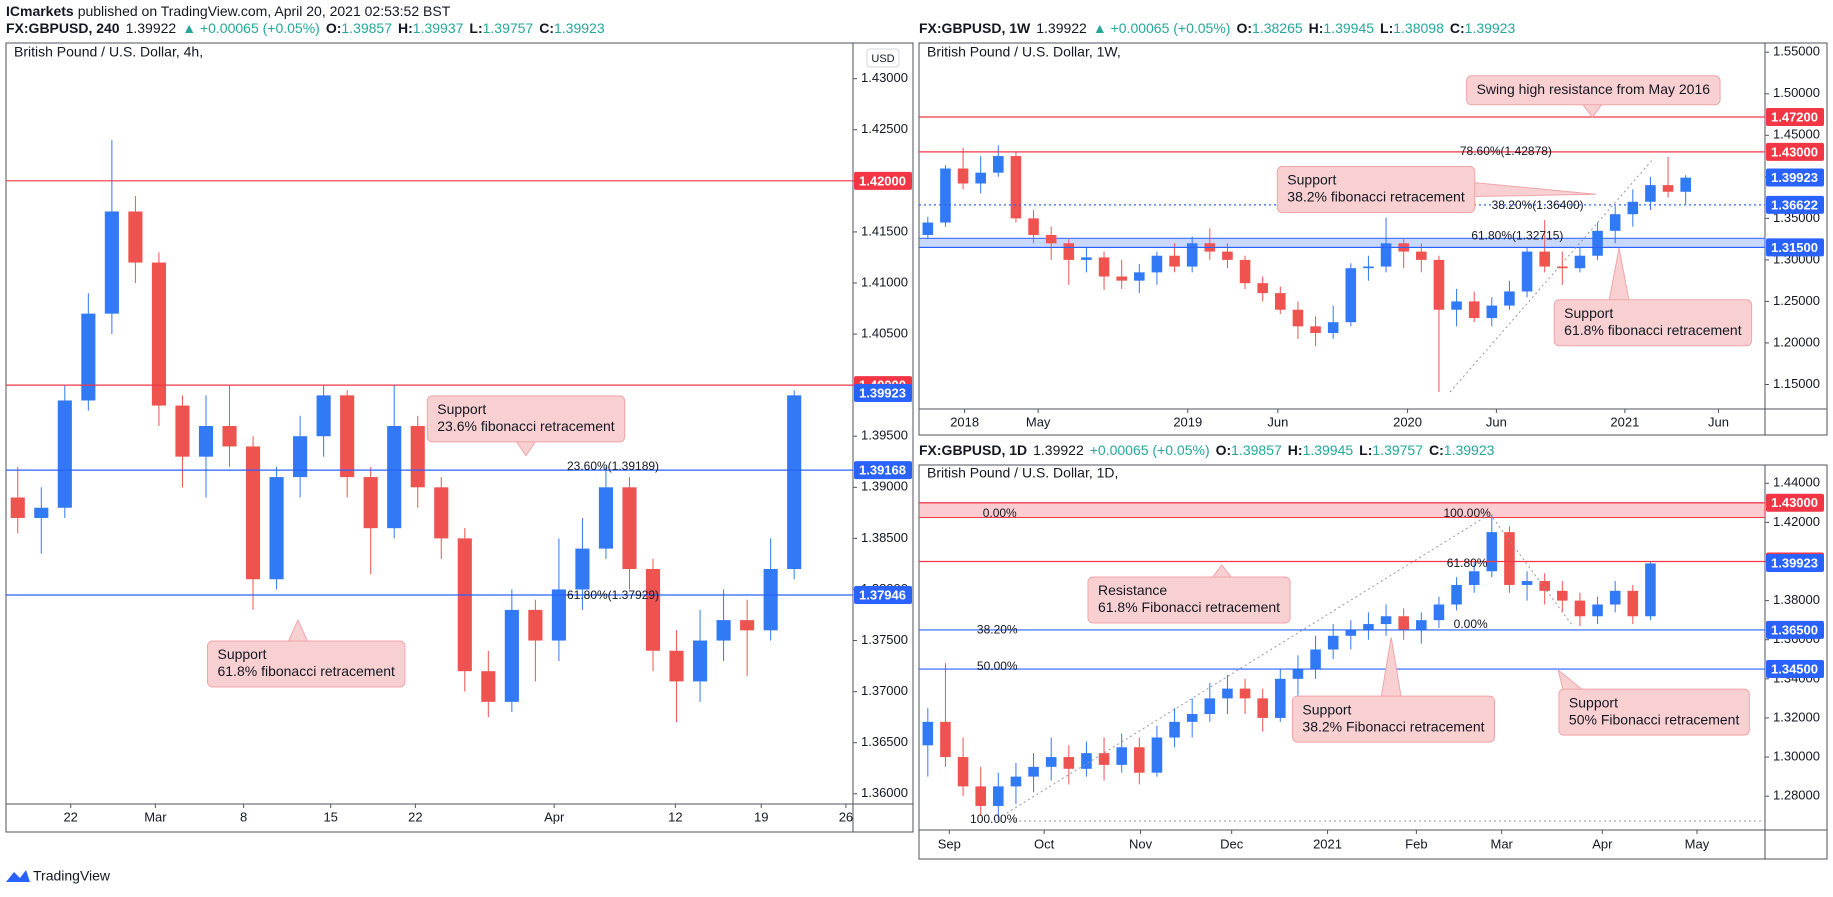 The height and width of the screenshot is (897, 1833). What do you see at coordinates (1796, 755) in the screenshot?
I see `y-tick-label: 1.30000` at bounding box center [1796, 755].